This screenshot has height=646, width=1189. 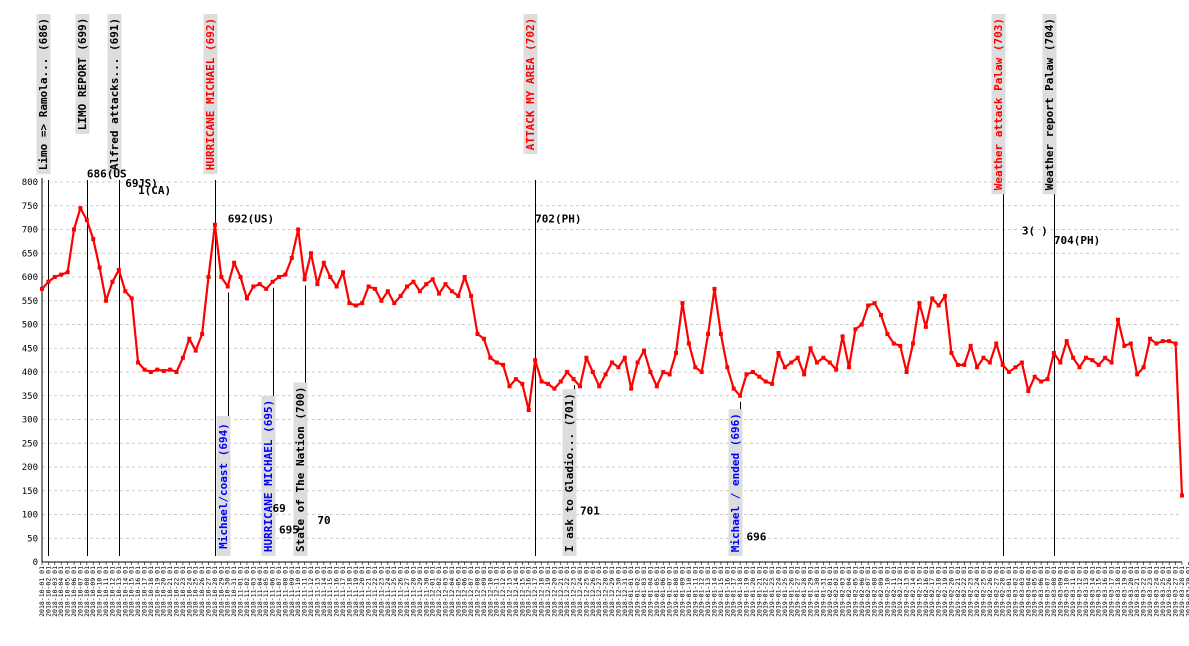 What do you see at coordinates (855, 591) in the screenshot?
I see `x-tick-label-127: 2019-02-05 01` at bounding box center [855, 591].